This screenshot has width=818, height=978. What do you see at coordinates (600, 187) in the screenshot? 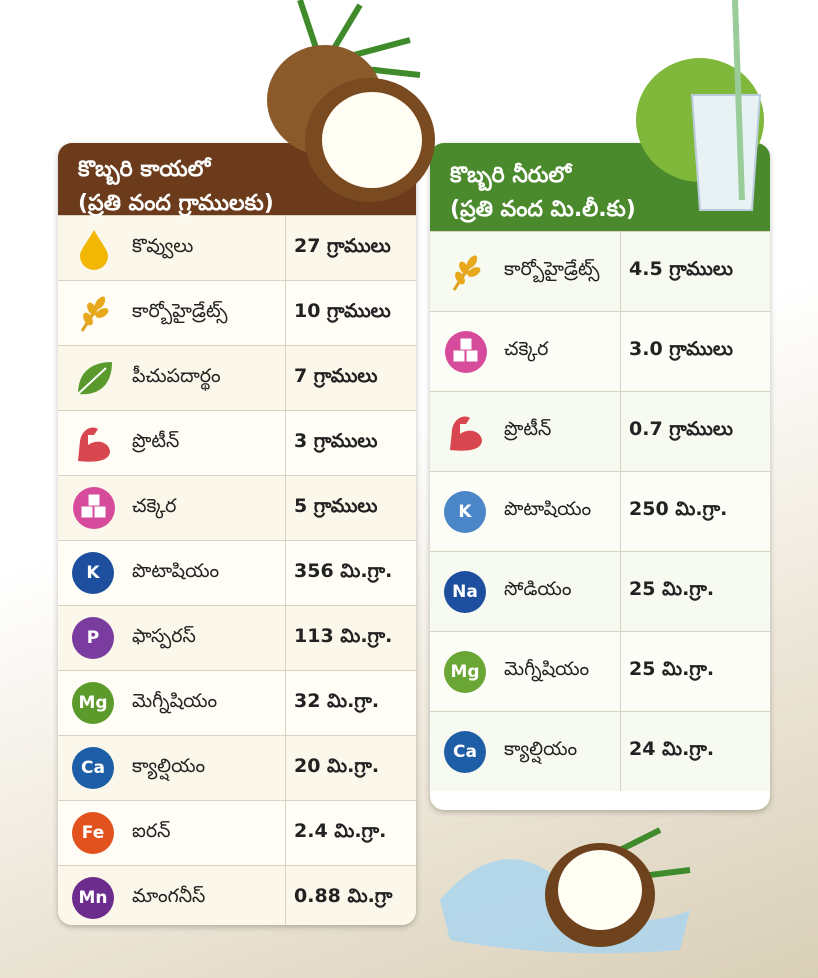
I see `panel-header: కొబ్బరి నీరులో (ప్రతి వంద మి.లీ.కు)` at bounding box center [600, 187].